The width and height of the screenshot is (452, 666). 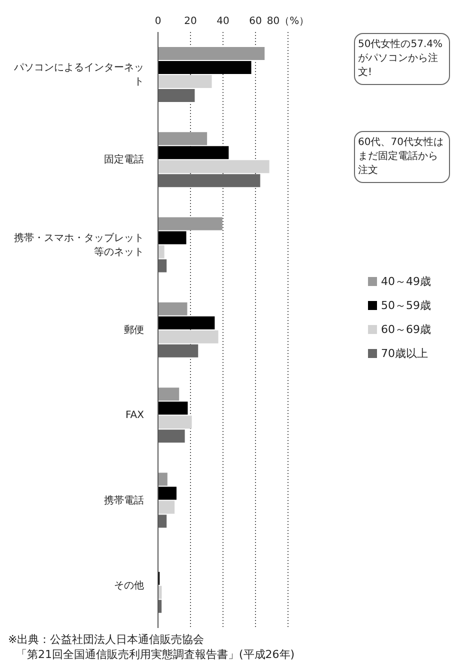 What do you see at coordinates (124, 500) in the screenshot?
I see `y-tick-label: 携帯電話` at bounding box center [124, 500].